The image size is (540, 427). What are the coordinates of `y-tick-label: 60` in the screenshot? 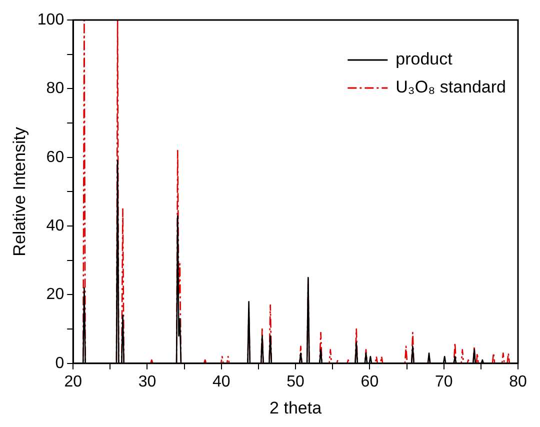 It's located at (55, 157).